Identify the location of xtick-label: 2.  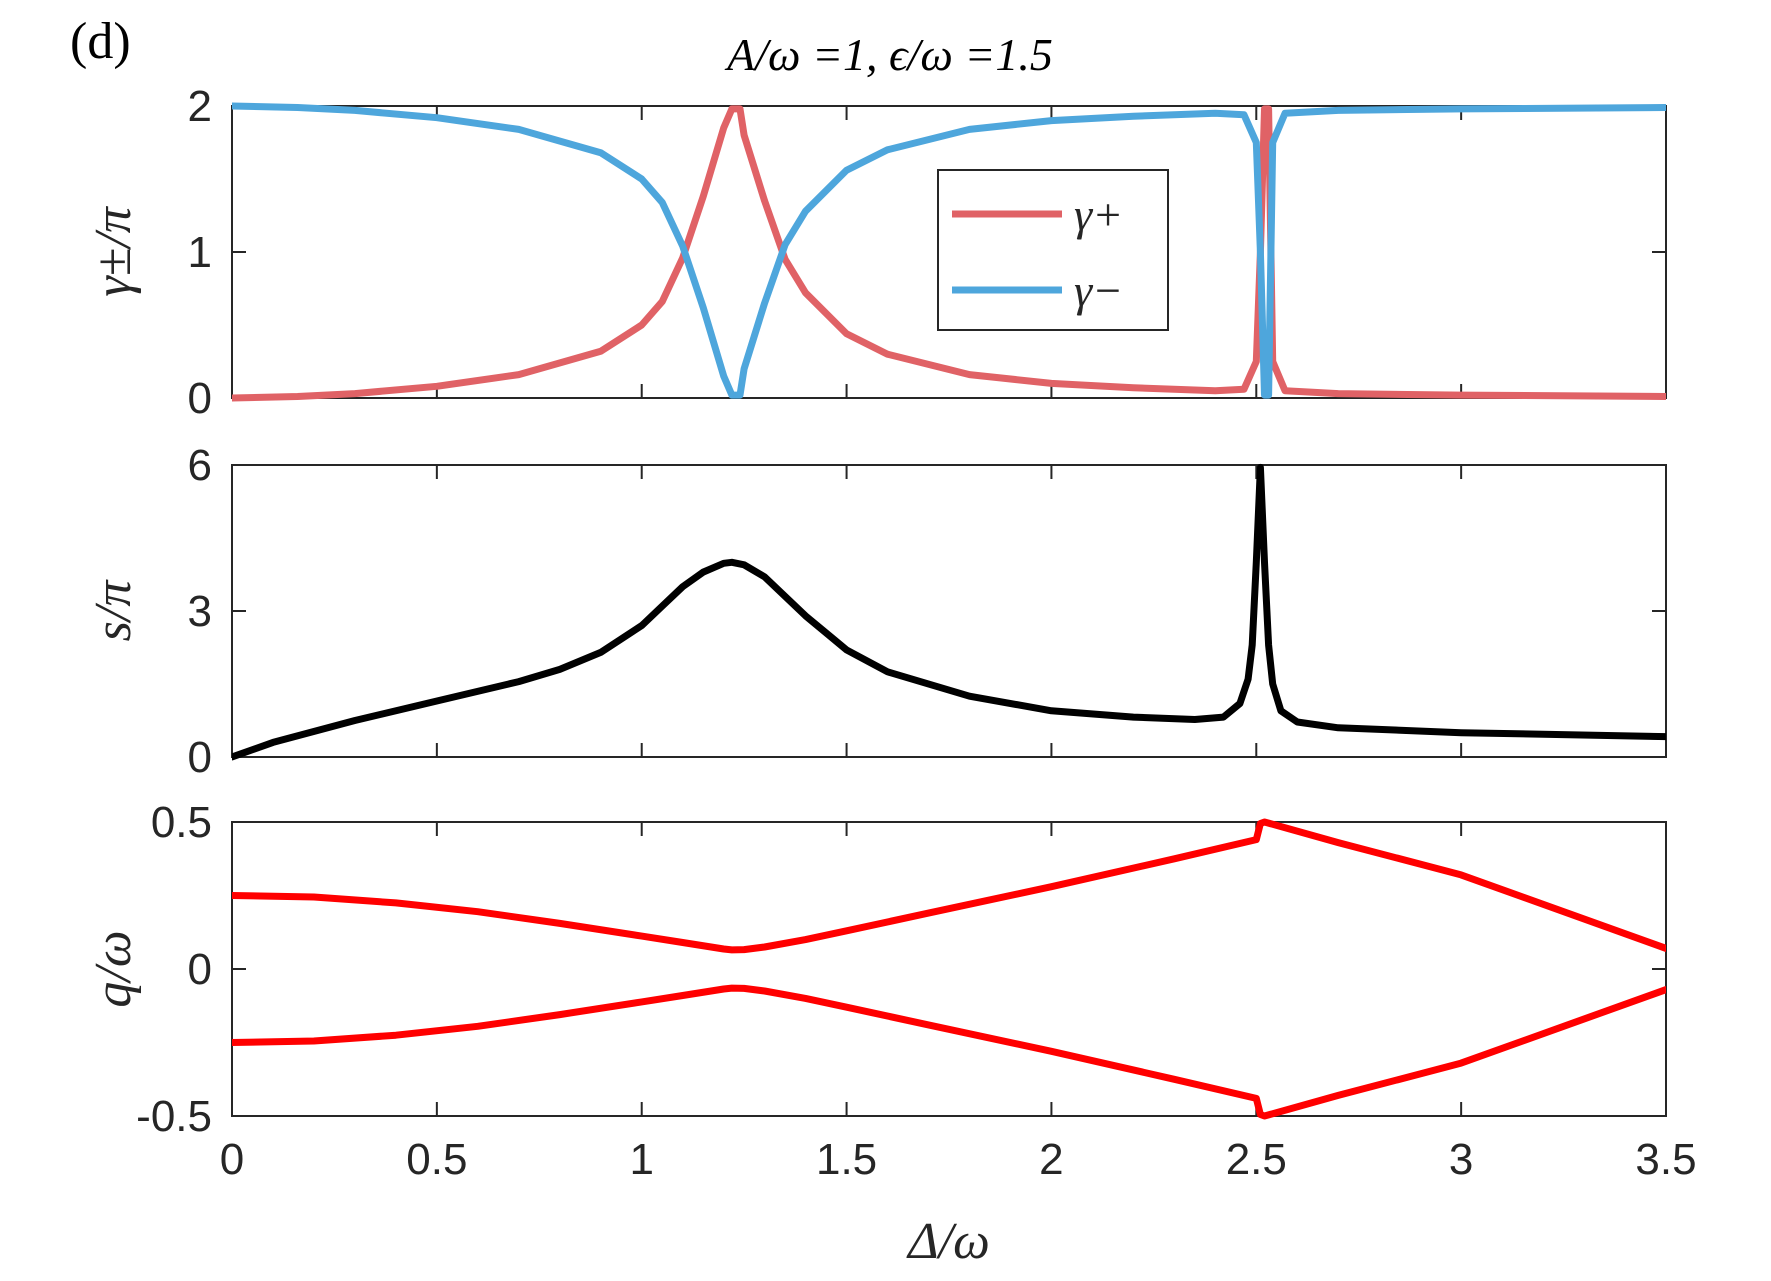
(1051, 1159).